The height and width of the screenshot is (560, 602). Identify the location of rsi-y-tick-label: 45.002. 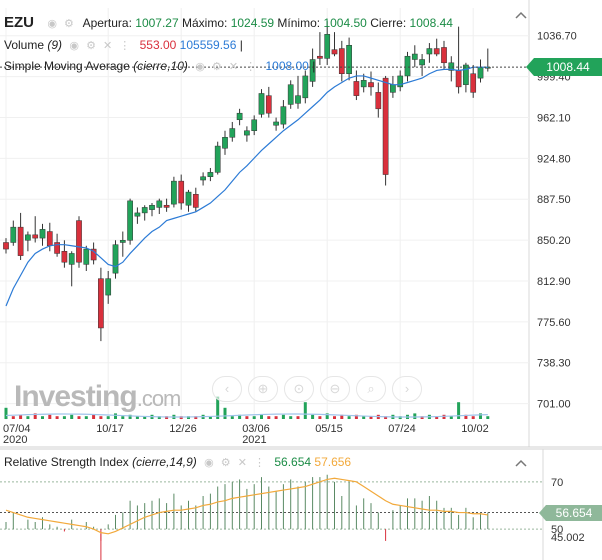
(568, 538).